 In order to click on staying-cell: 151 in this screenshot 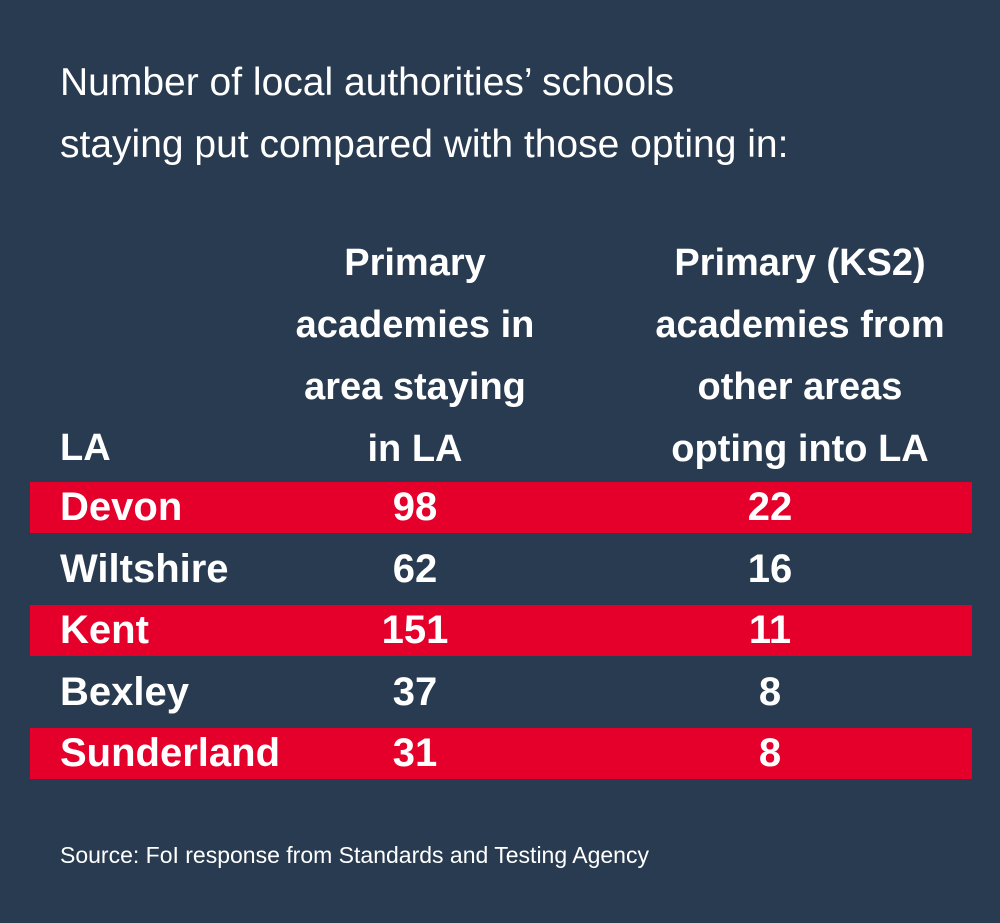, I will do `click(415, 630)`.